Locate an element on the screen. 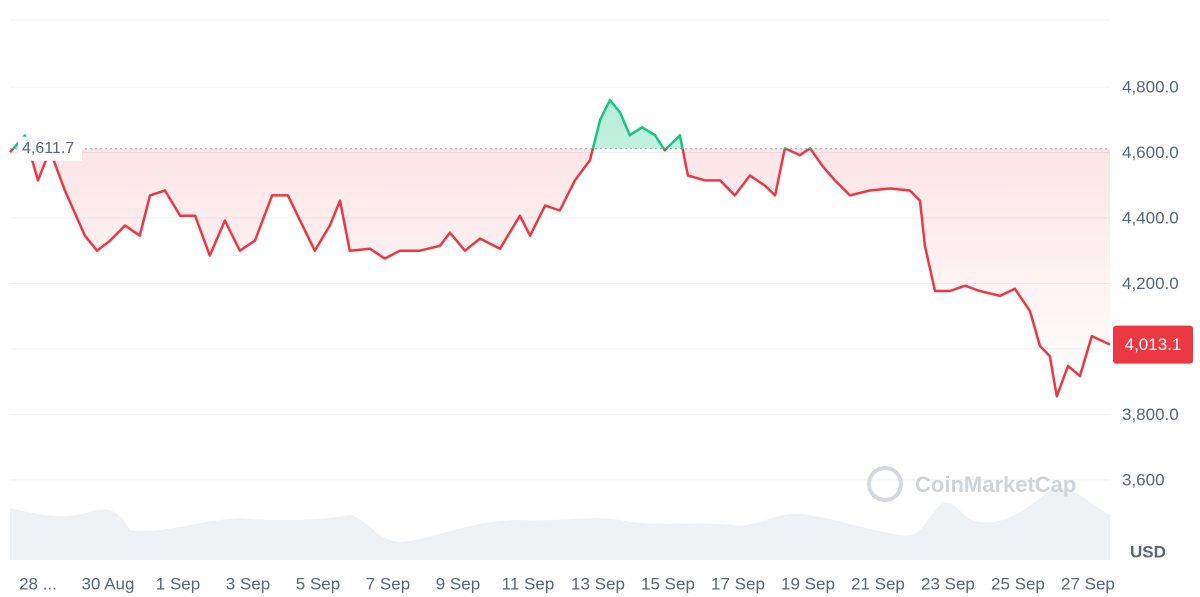 Image resolution: width=1200 pixels, height=597 pixels. x-tick-label: 3 Sep is located at coordinates (248, 583).